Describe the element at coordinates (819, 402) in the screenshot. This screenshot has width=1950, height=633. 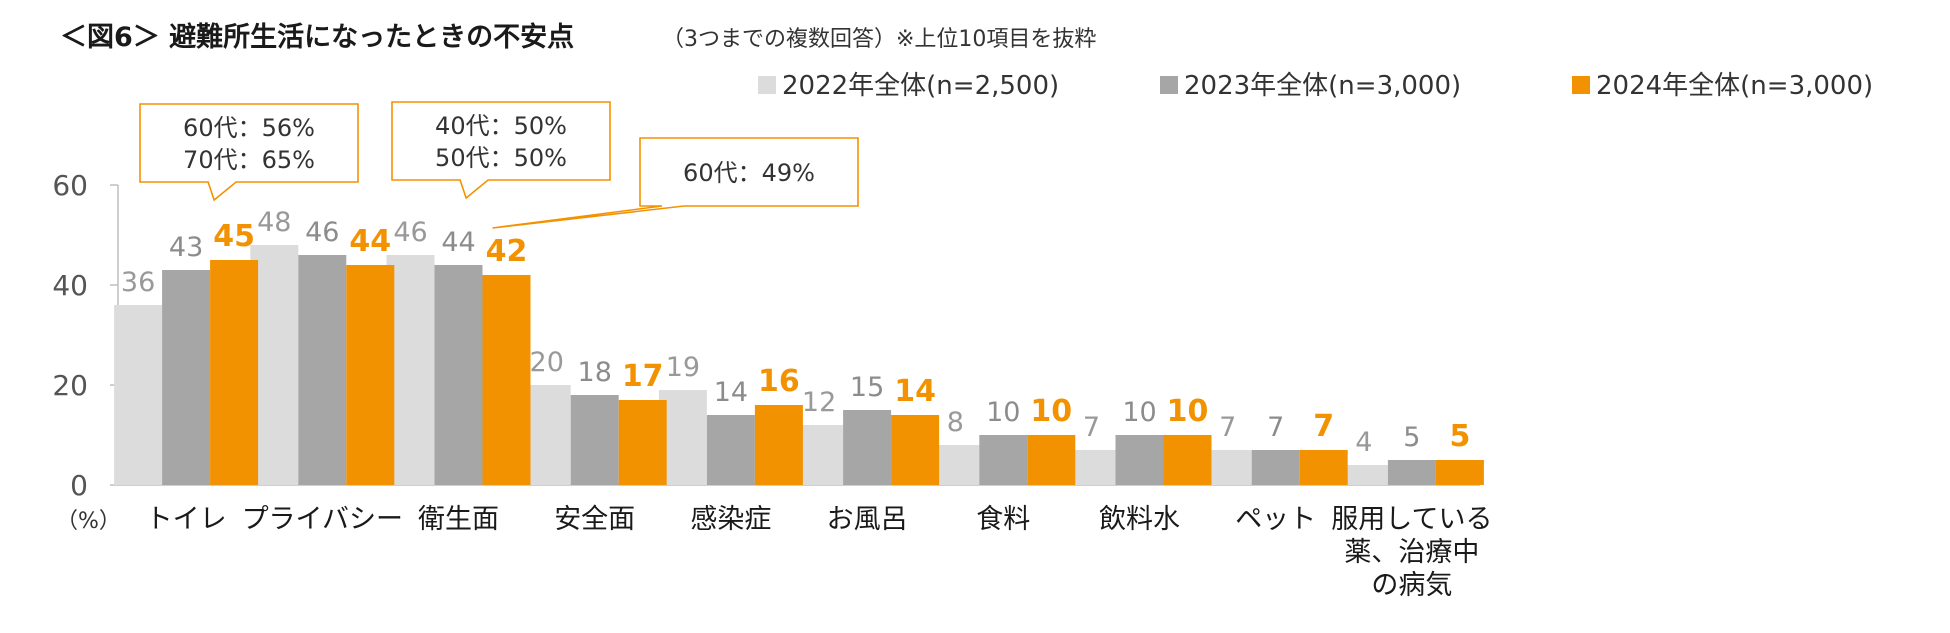
I see `data-label: 12` at that location.